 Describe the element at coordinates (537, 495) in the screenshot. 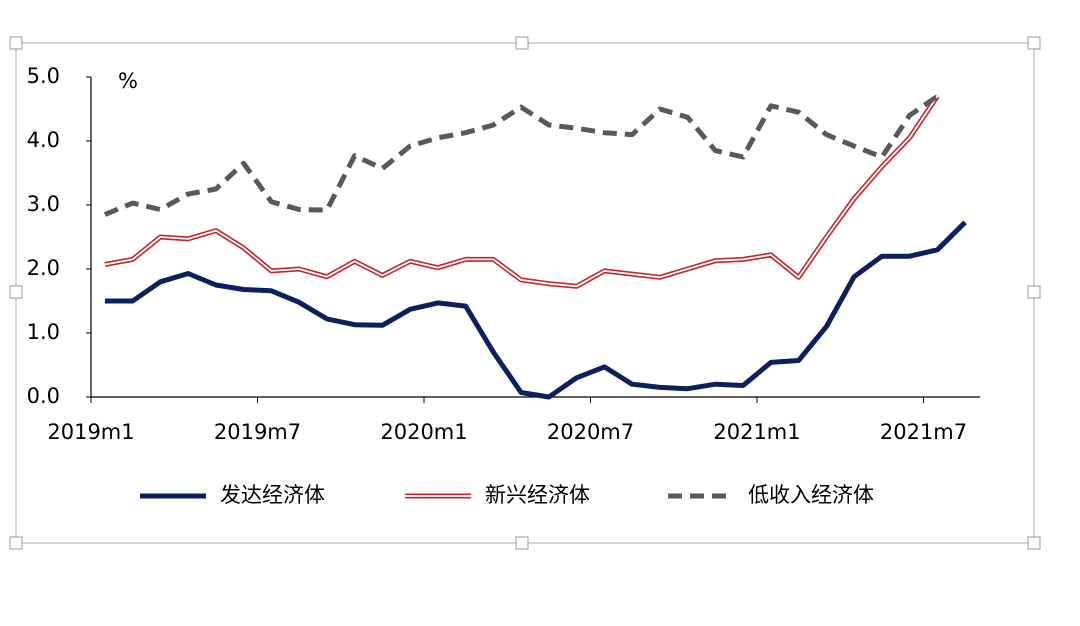

I see `legend-label: 新兴经济体` at that location.